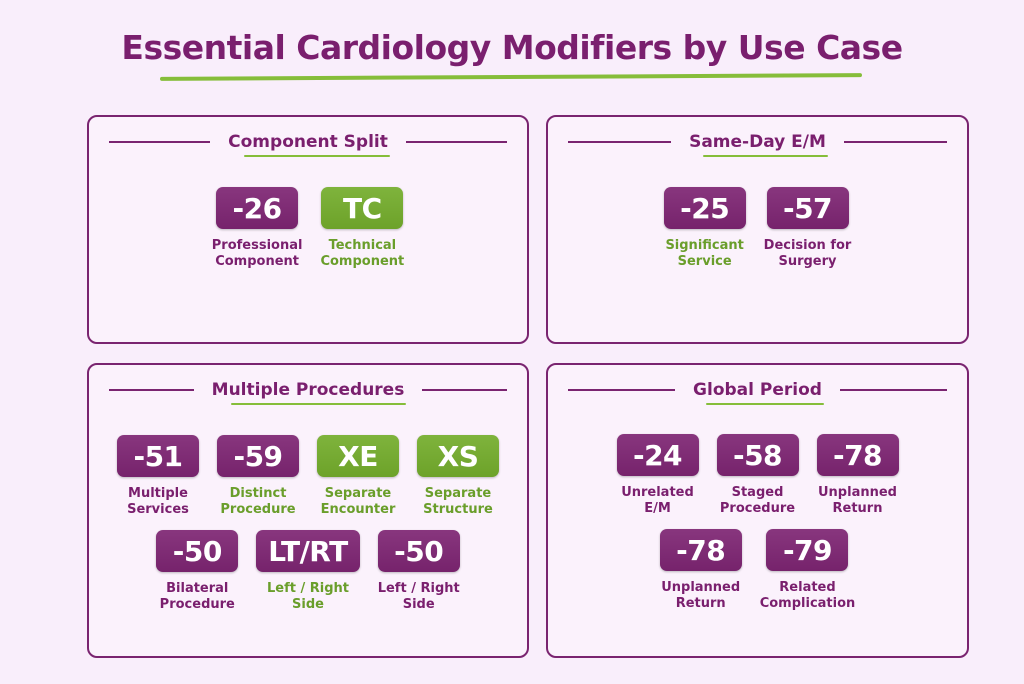 Image resolution: width=1024 pixels, height=684 pixels. What do you see at coordinates (458, 509) in the screenshot?
I see `label-line: Structure` at bounding box center [458, 509].